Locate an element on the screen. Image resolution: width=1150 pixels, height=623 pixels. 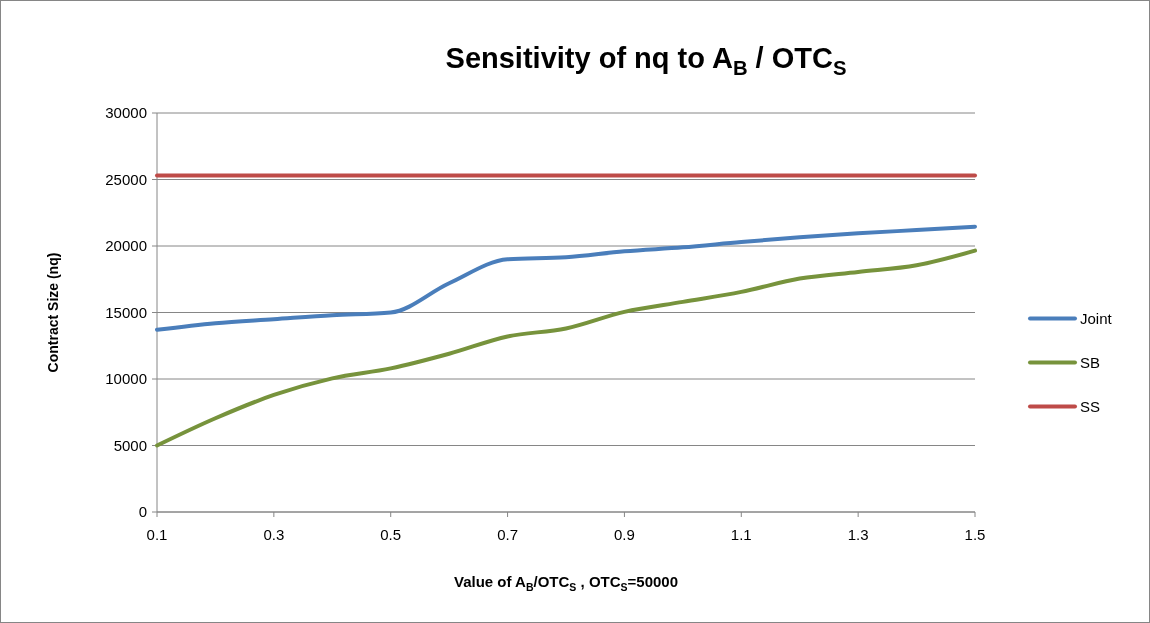
x-tick-label: 0.9 is located at coordinates (624, 534).